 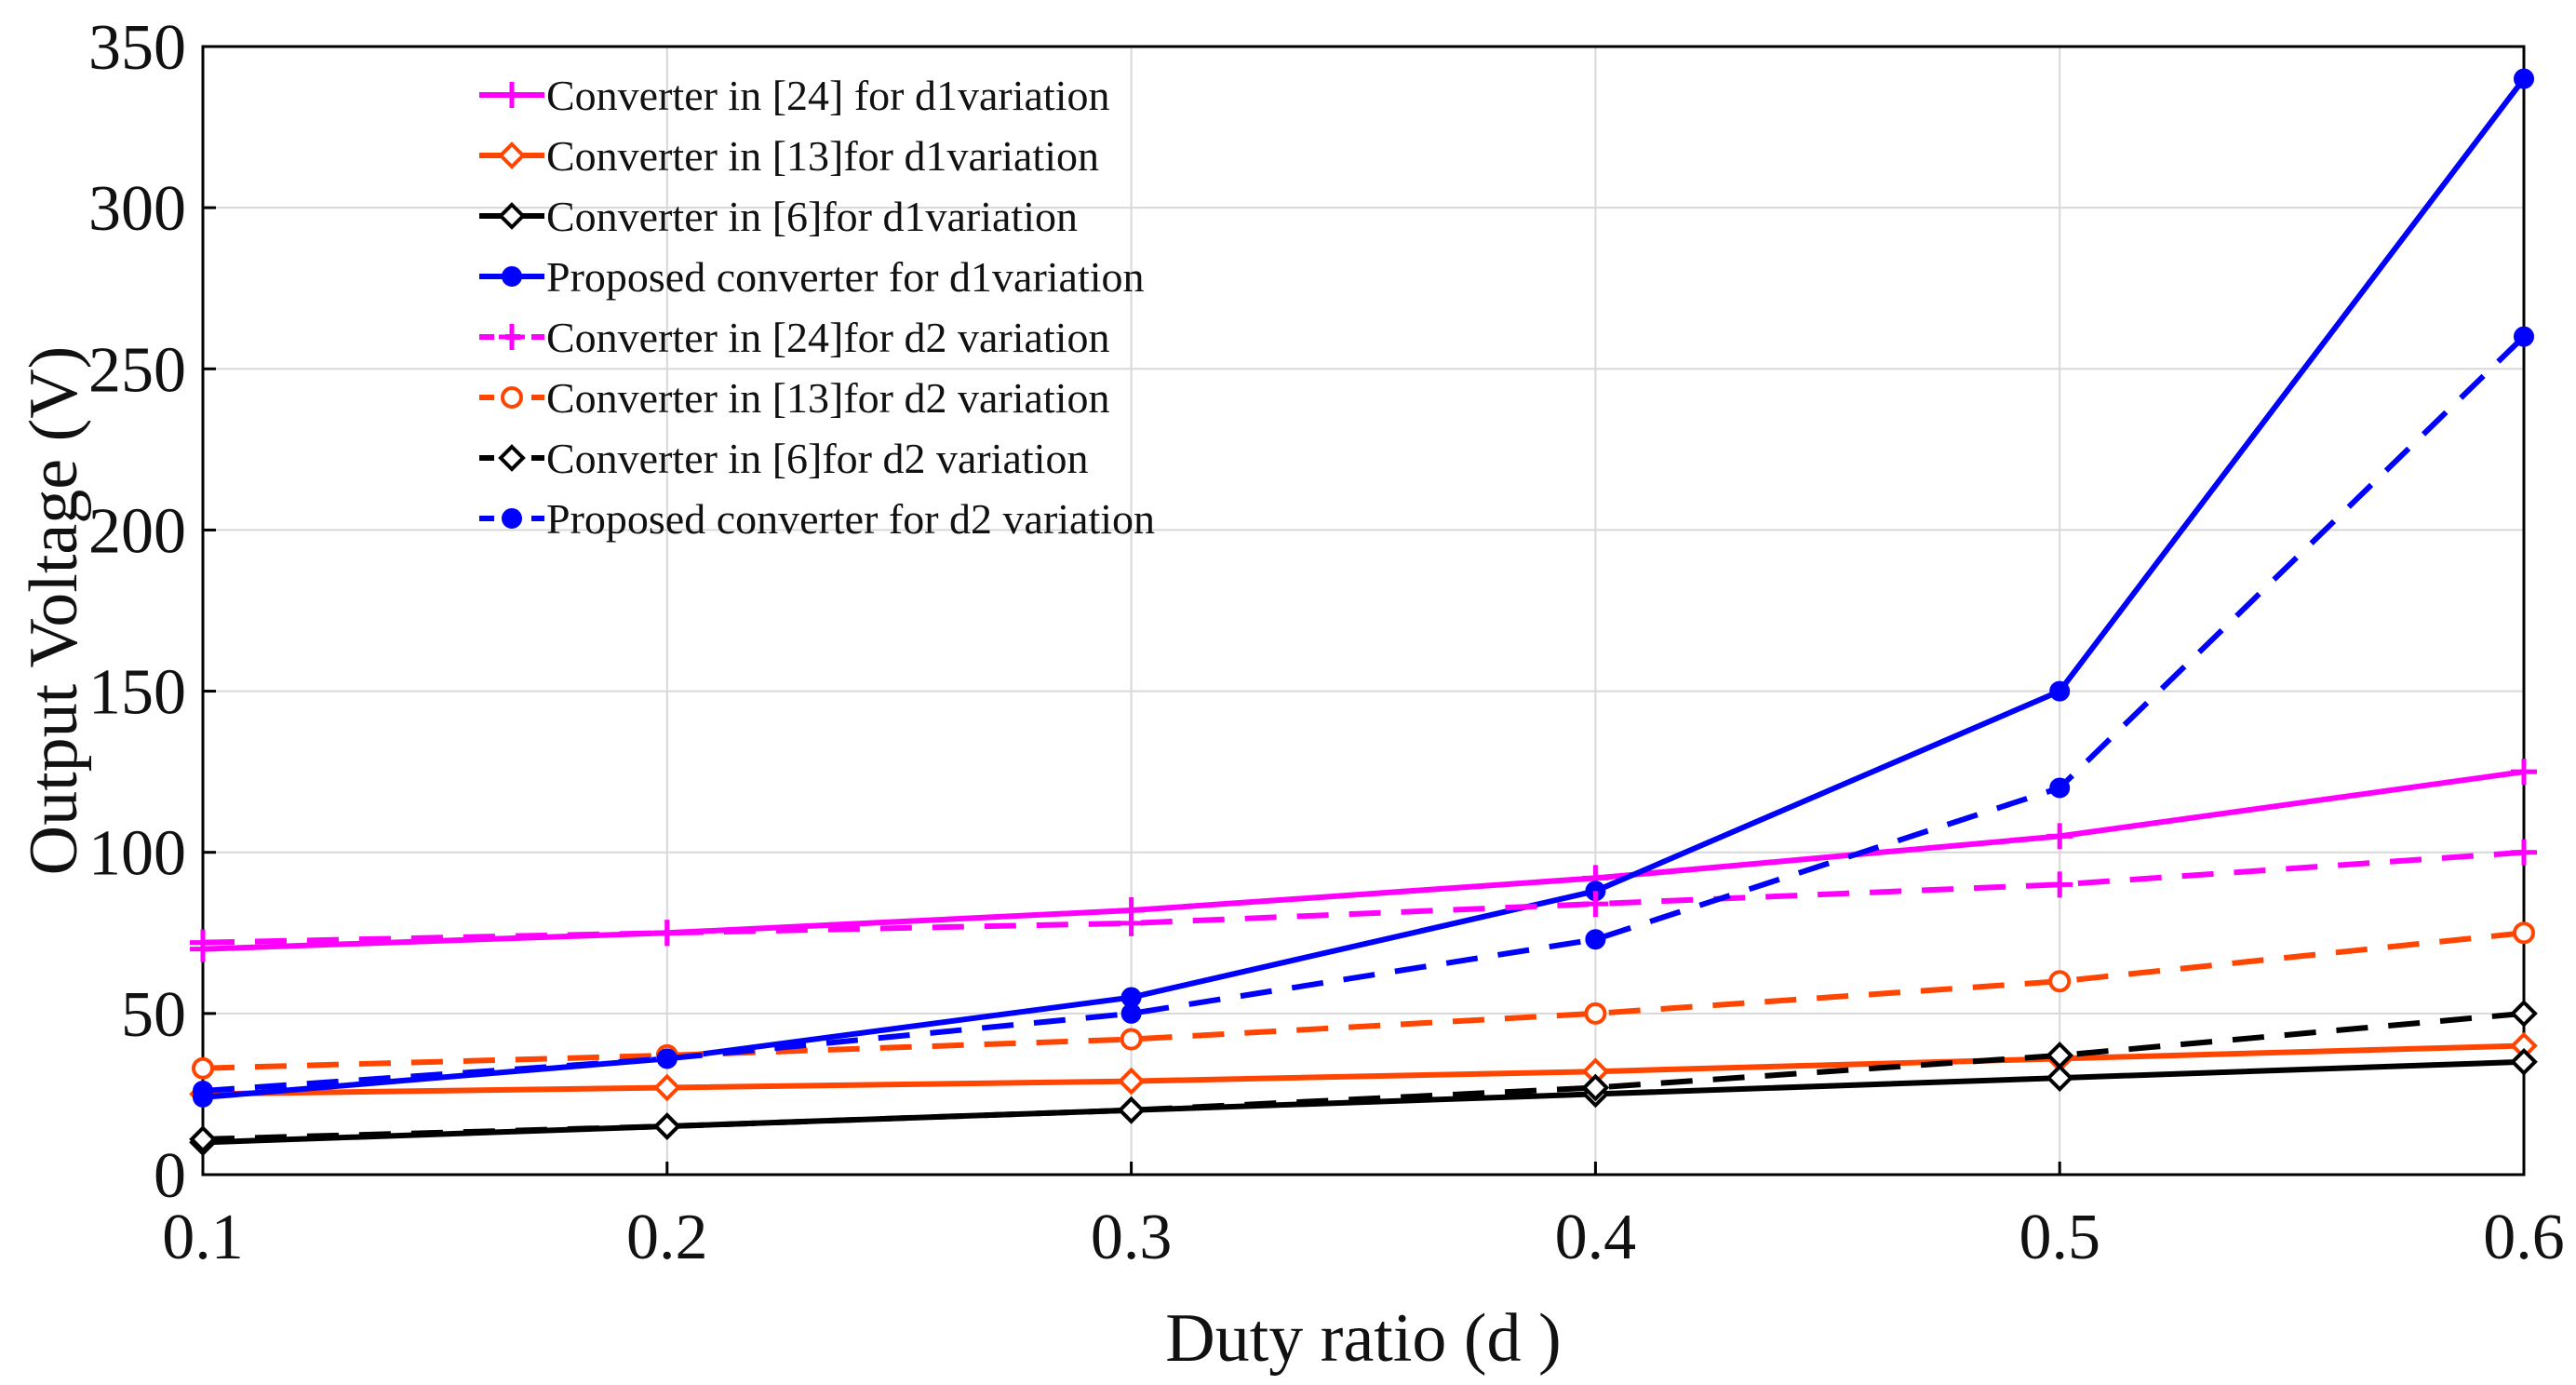 I want to click on y-tick-label: 250, so click(x=137, y=370).